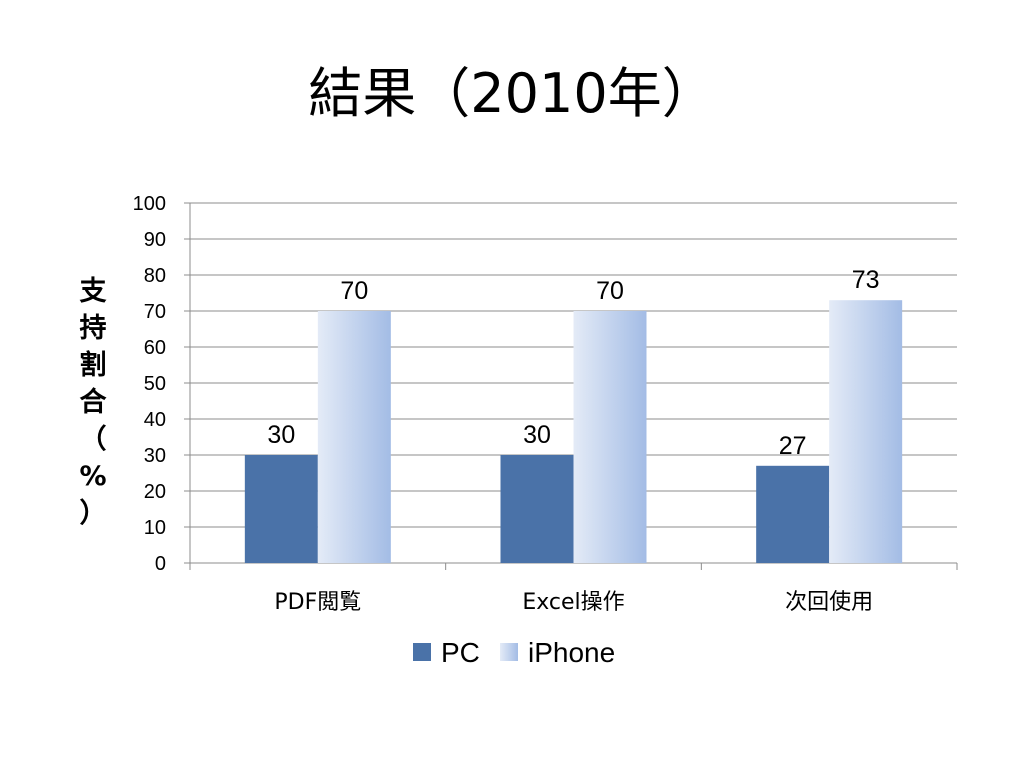 The width and height of the screenshot is (1024, 768). What do you see at coordinates (155, 492) in the screenshot?
I see `y-tick-label: 20` at bounding box center [155, 492].